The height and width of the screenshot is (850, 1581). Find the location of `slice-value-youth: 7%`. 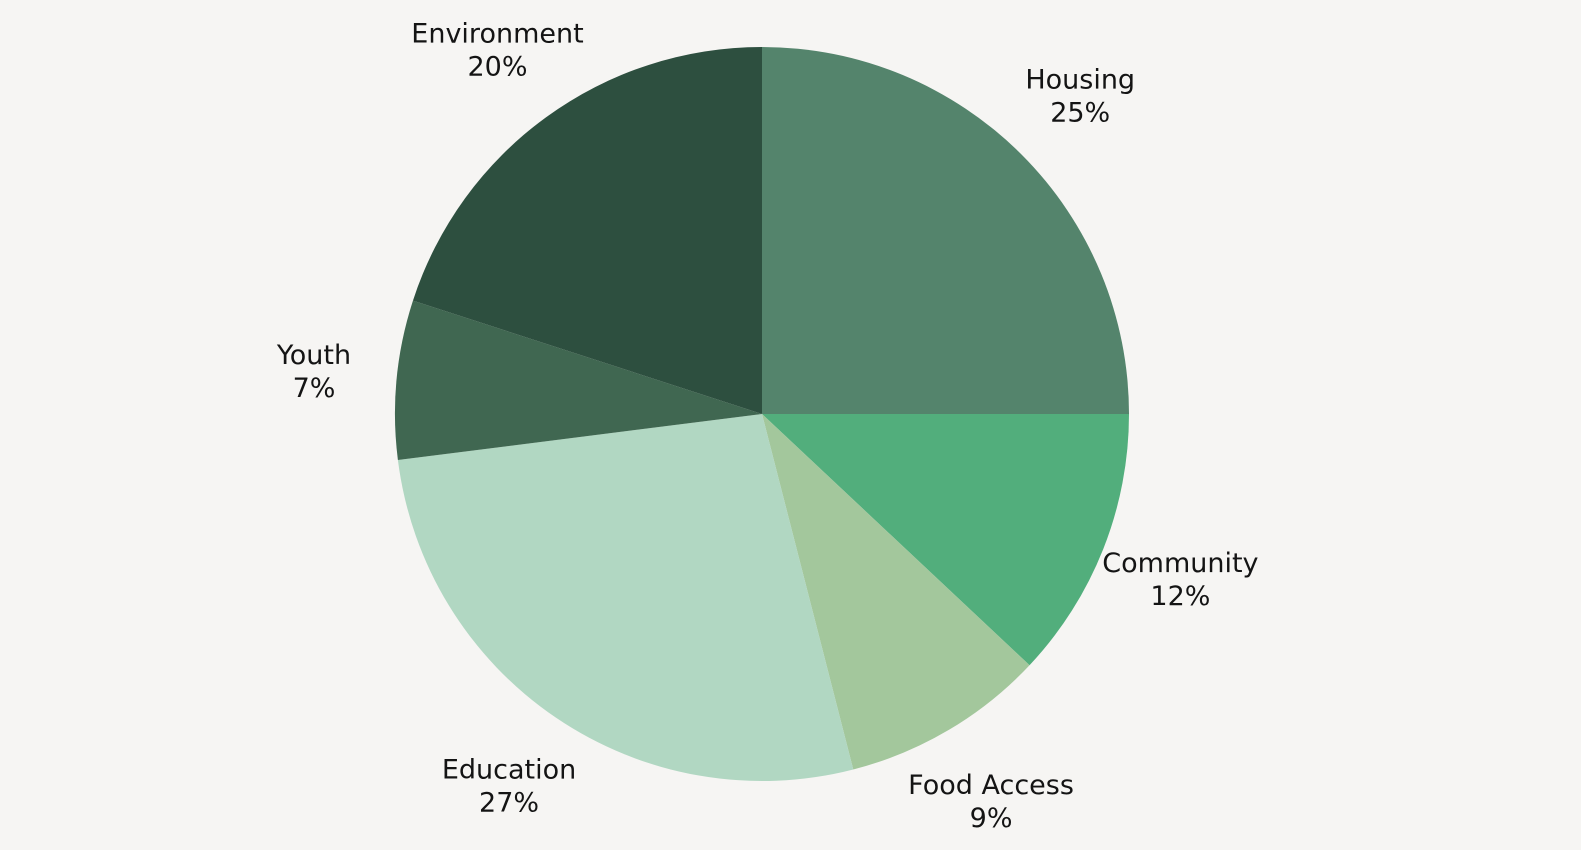

slice-value-youth: 7% is located at coordinates (314, 388).